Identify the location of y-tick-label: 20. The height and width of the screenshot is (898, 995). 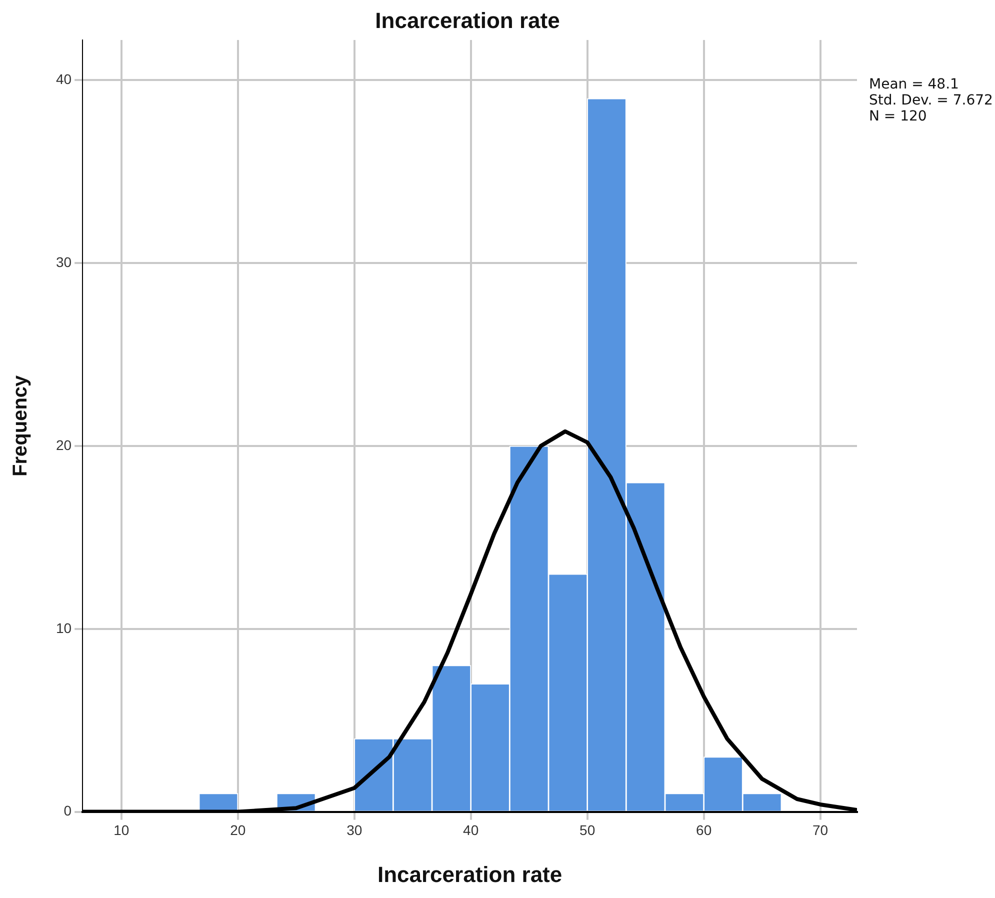
(64, 444).